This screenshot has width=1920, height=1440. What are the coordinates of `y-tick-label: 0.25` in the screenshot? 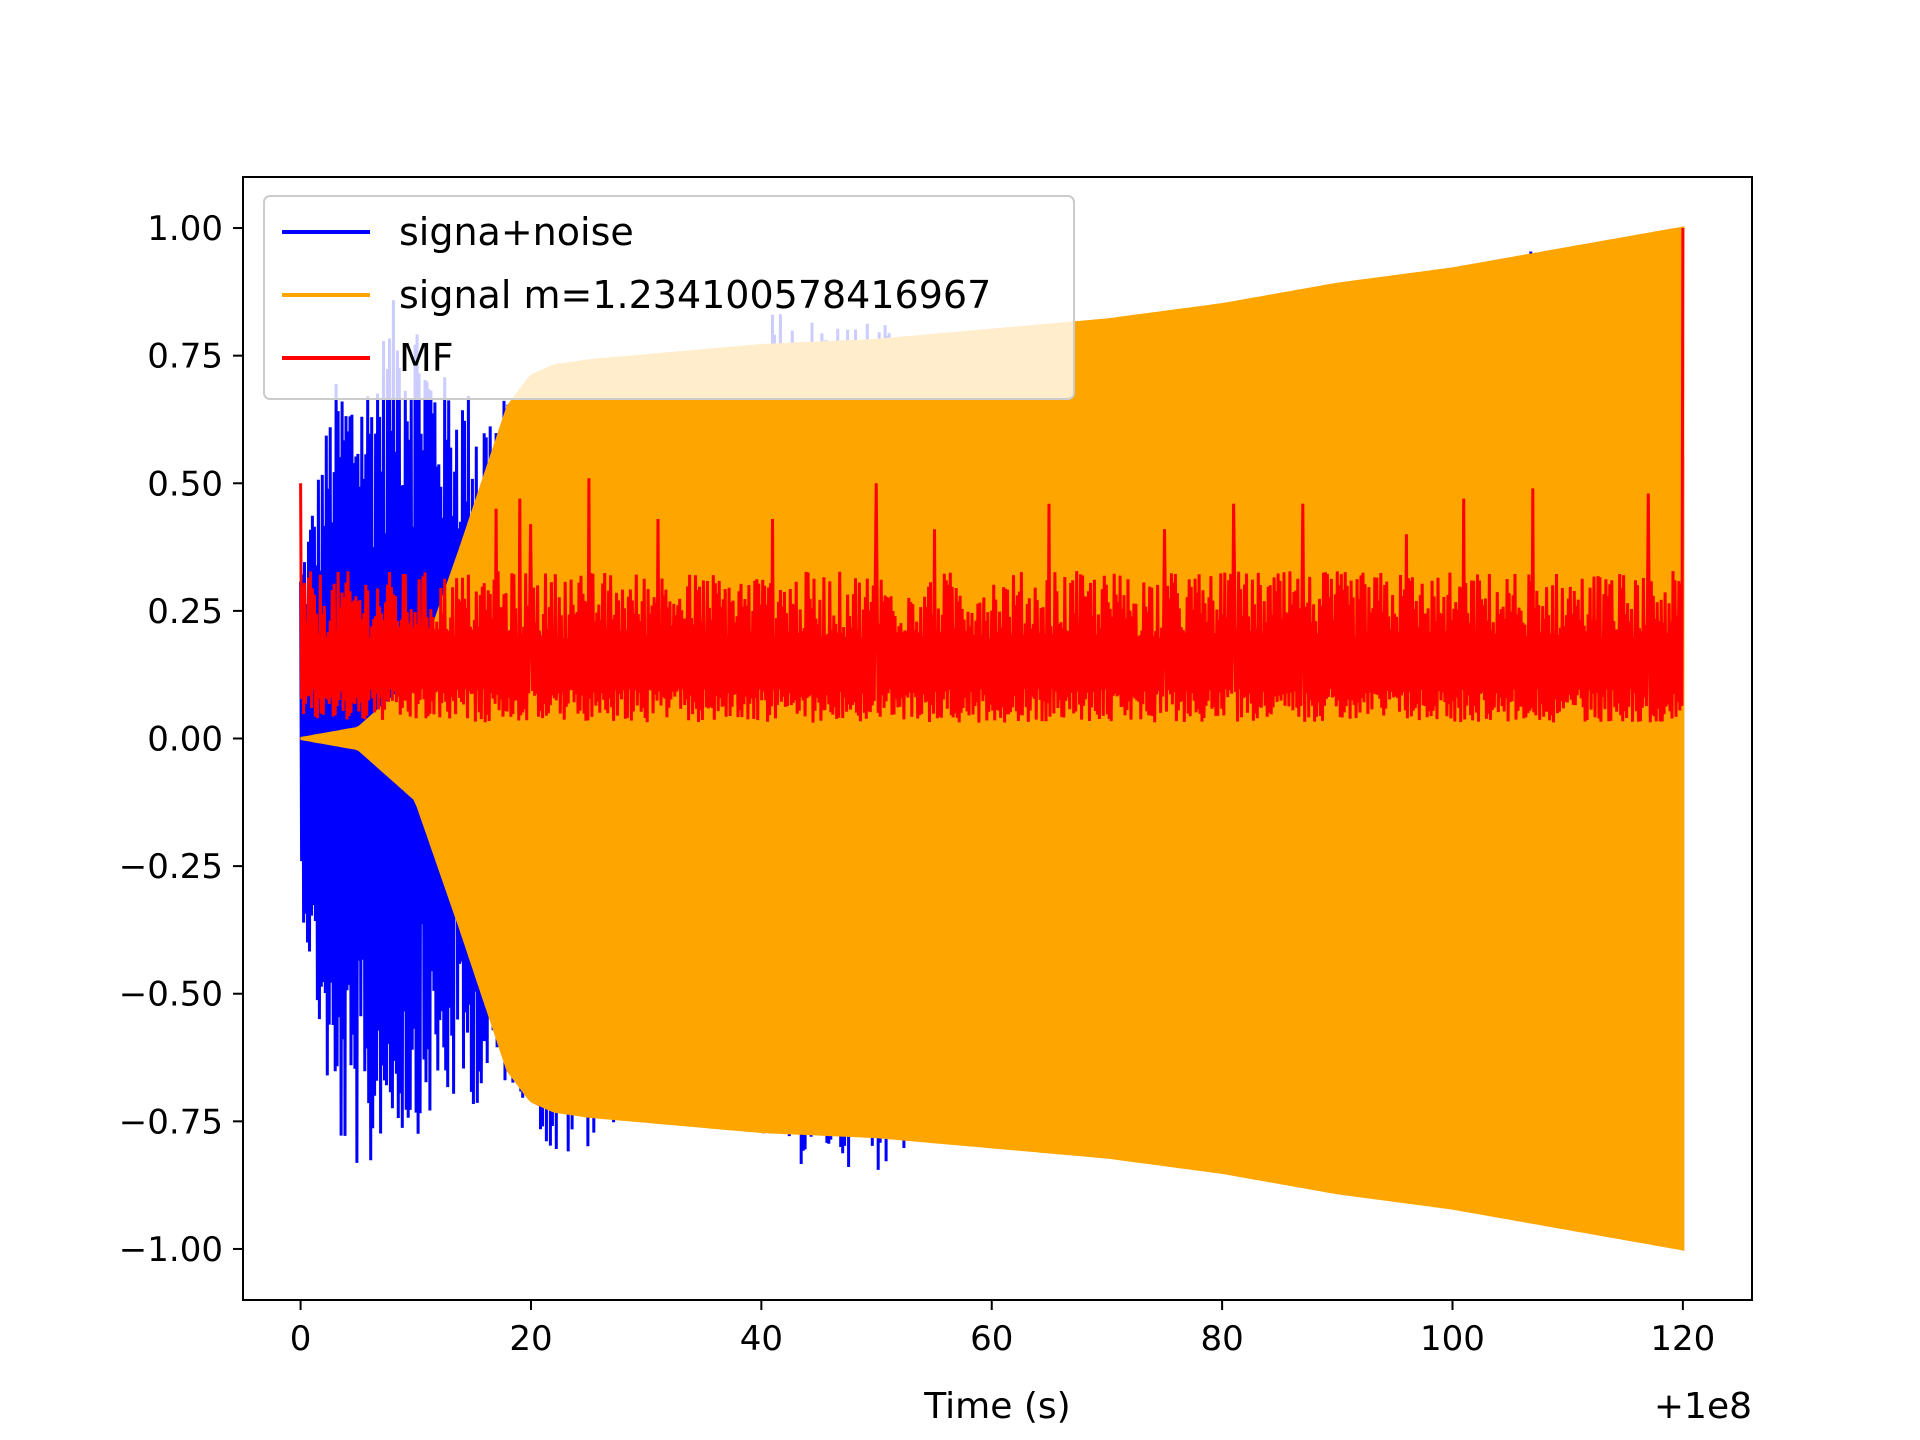 It's located at (185, 612).